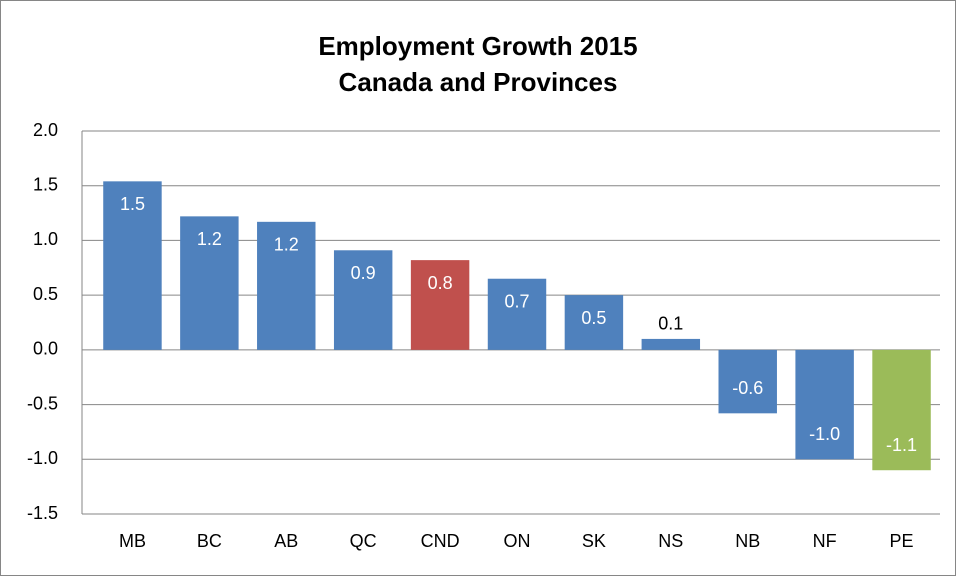 The height and width of the screenshot is (576, 956). I want to click on y-tick-label: -1.0, so click(42, 458).